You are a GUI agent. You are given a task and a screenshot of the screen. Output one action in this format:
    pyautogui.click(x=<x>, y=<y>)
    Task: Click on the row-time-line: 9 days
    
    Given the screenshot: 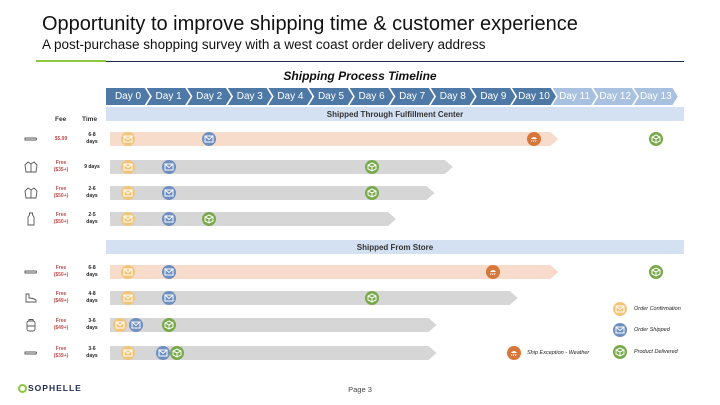 What is the action you would take?
    pyautogui.click(x=92, y=166)
    